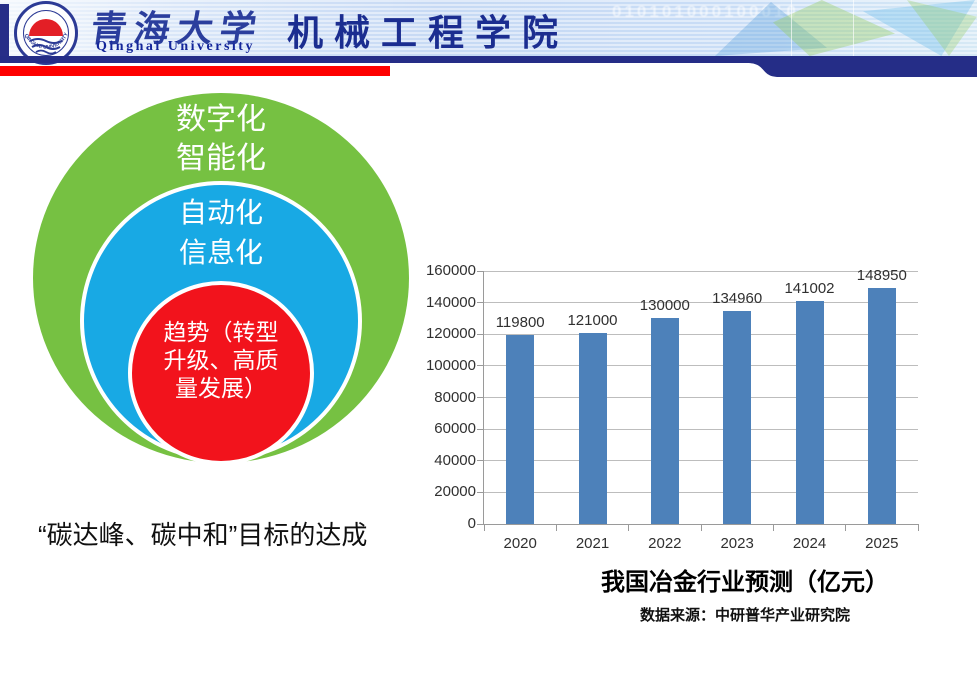  I want to click on red-accent-bar, so click(195, 71).